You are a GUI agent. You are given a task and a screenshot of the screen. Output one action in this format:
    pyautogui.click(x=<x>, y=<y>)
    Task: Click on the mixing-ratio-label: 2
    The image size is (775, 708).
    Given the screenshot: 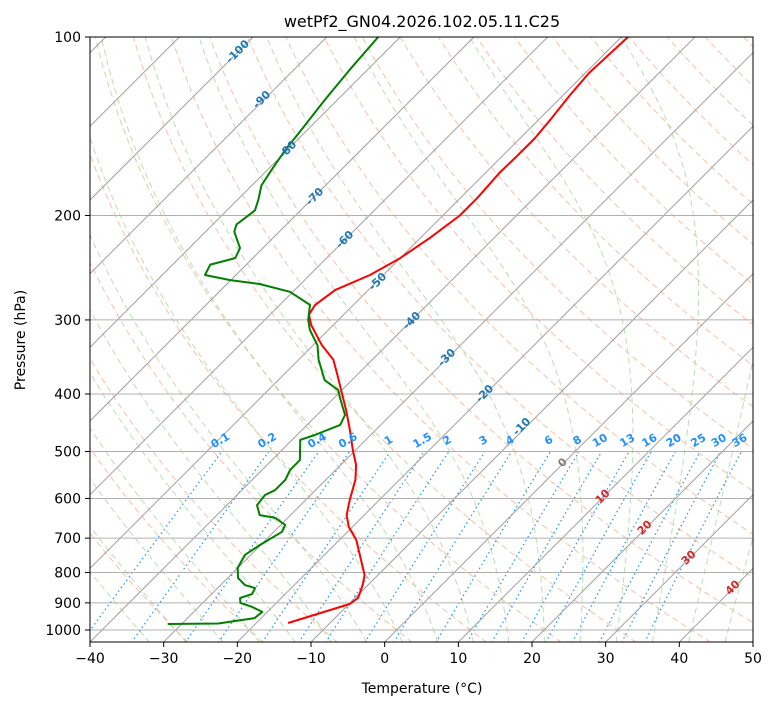 What is the action you would take?
    pyautogui.click(x=447, y=440)
    